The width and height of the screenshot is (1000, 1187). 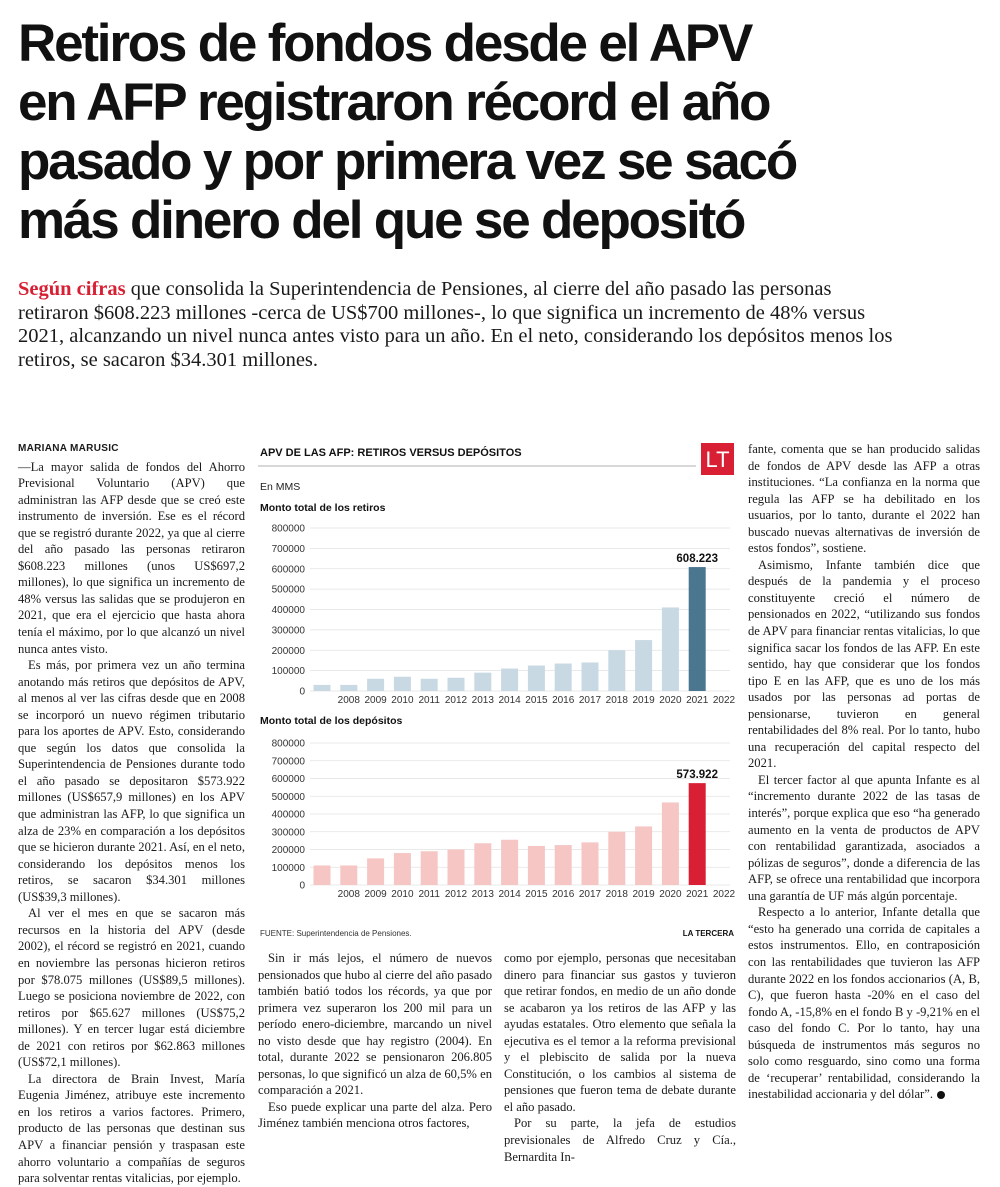 I want to click on headline-line: Retiros de fondos desde el APV, so click(x=385, y=43).